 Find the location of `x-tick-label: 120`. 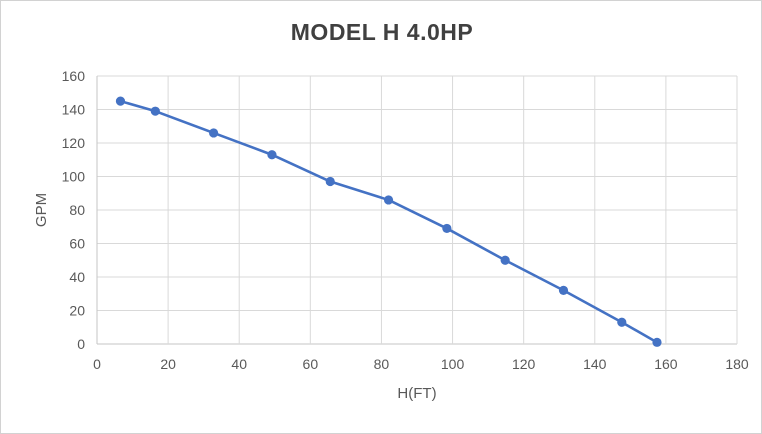

x-tick-label: 120 is located at coordinates (524, 364).